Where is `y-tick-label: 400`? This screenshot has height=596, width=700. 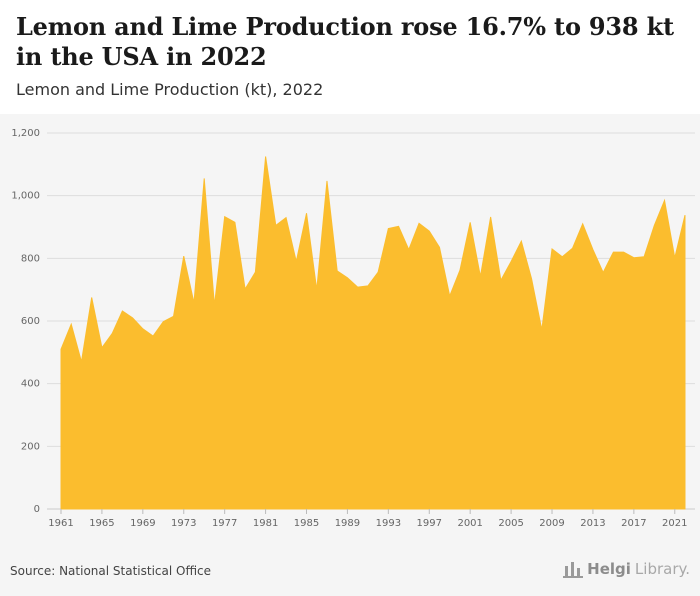 y-tick-label: 400 is located at coordinates (30, 384).